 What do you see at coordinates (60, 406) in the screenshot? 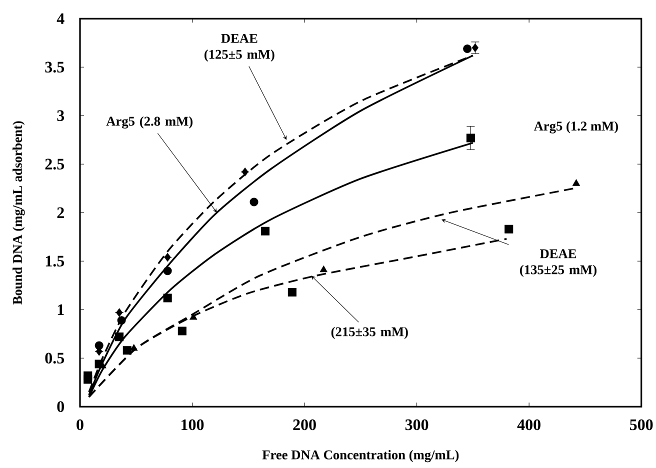
I see `y-tick-label: 0` at bounding box center [60, 406].